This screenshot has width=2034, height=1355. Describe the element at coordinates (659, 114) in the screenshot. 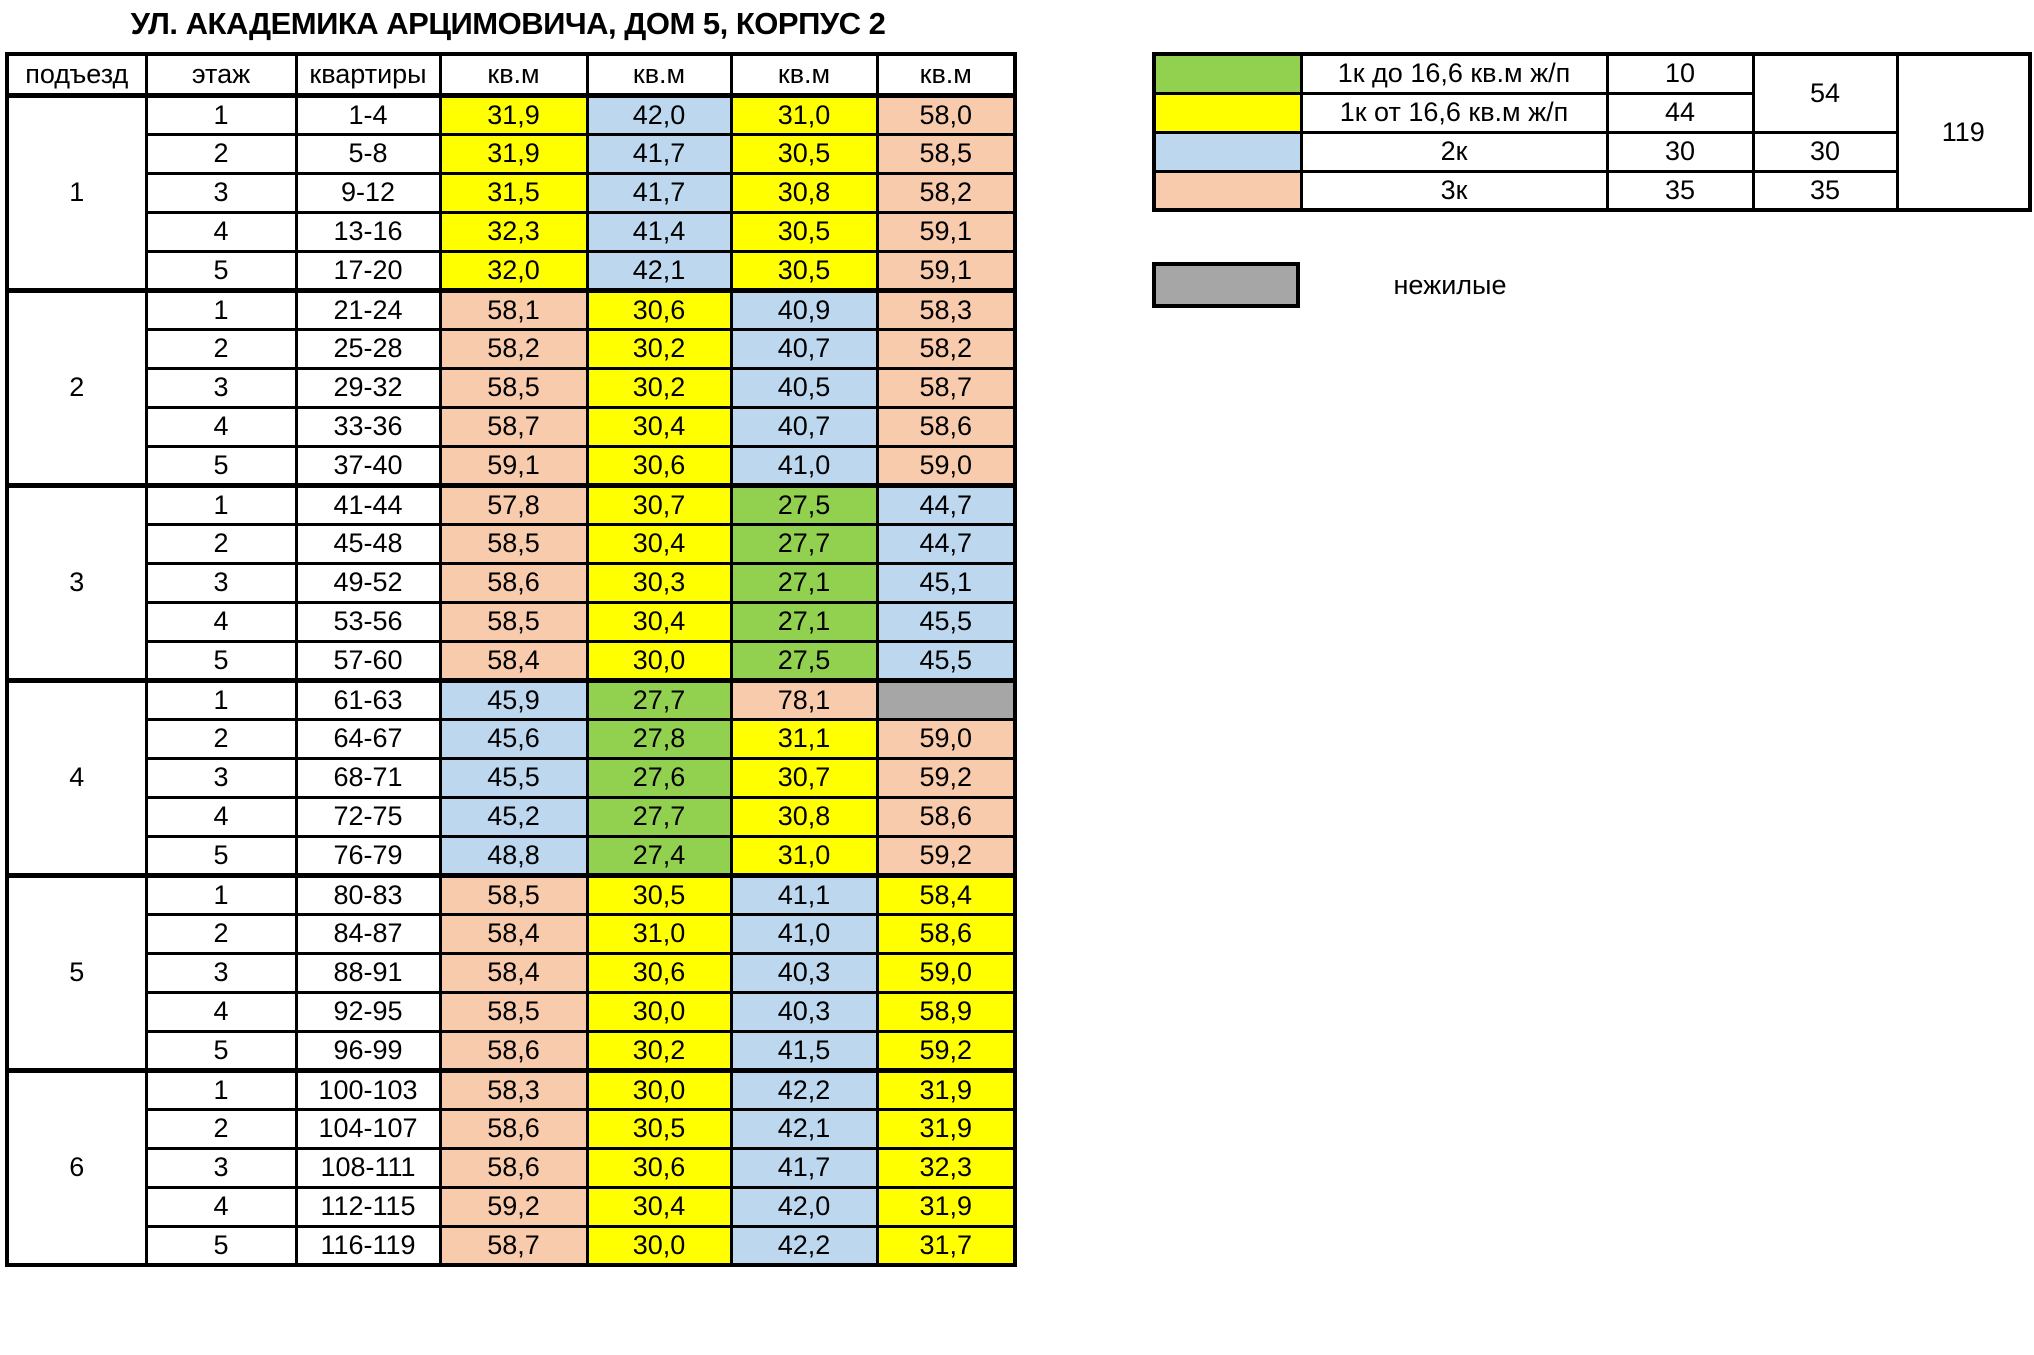

I see `area-cell: 42,0` at that location.